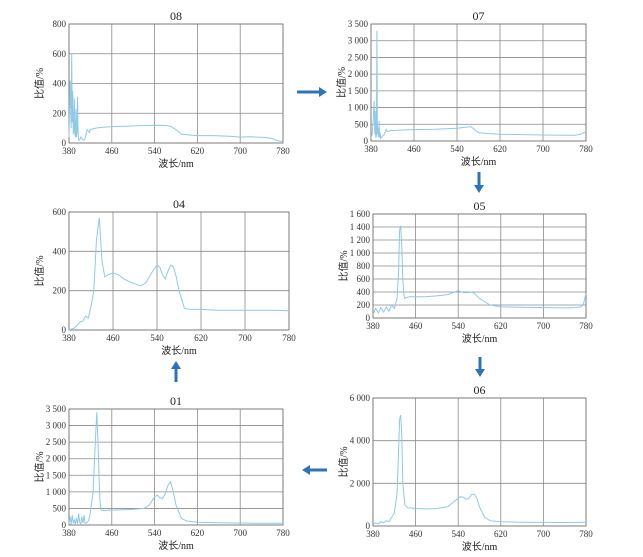 The height and width of the screenshot is (557, 643). What do you see at coordinates (480, 206) in the screenshot?
I see `chart-title: 05` at bounding box center [480, 206].